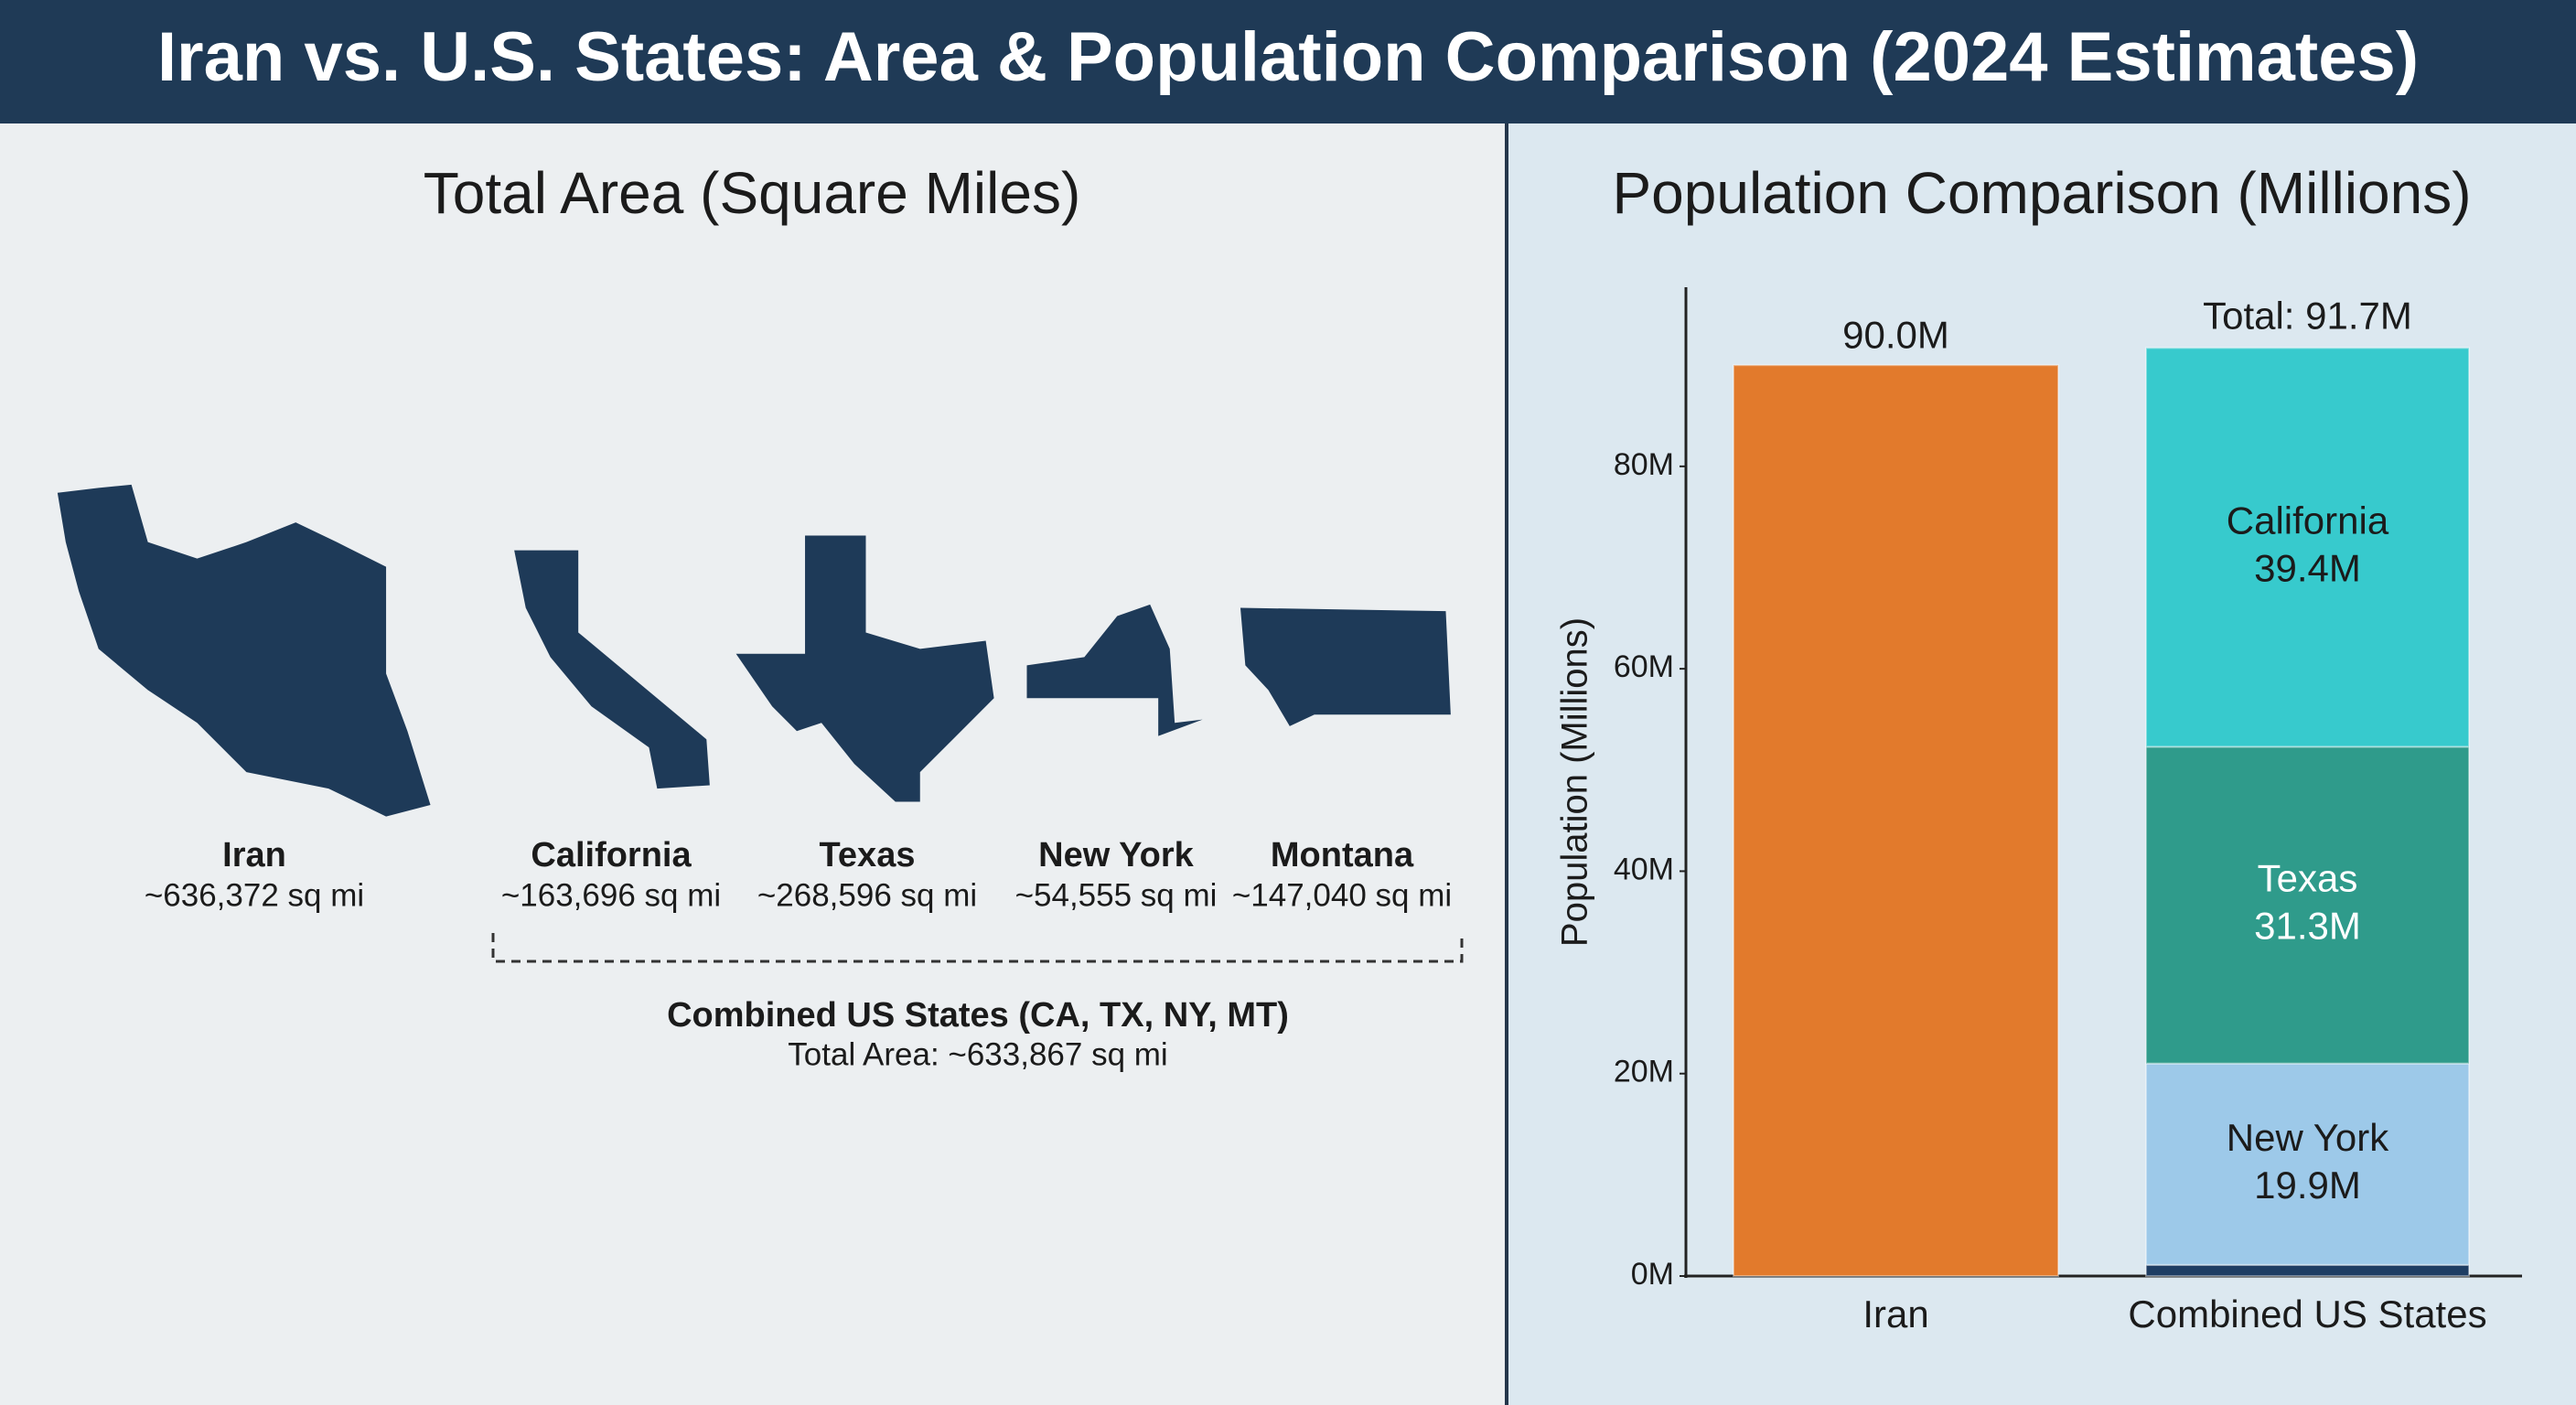 The height and width of the screenshot is (1405, 2576). I want to click on california-shape, so click(612, 669).